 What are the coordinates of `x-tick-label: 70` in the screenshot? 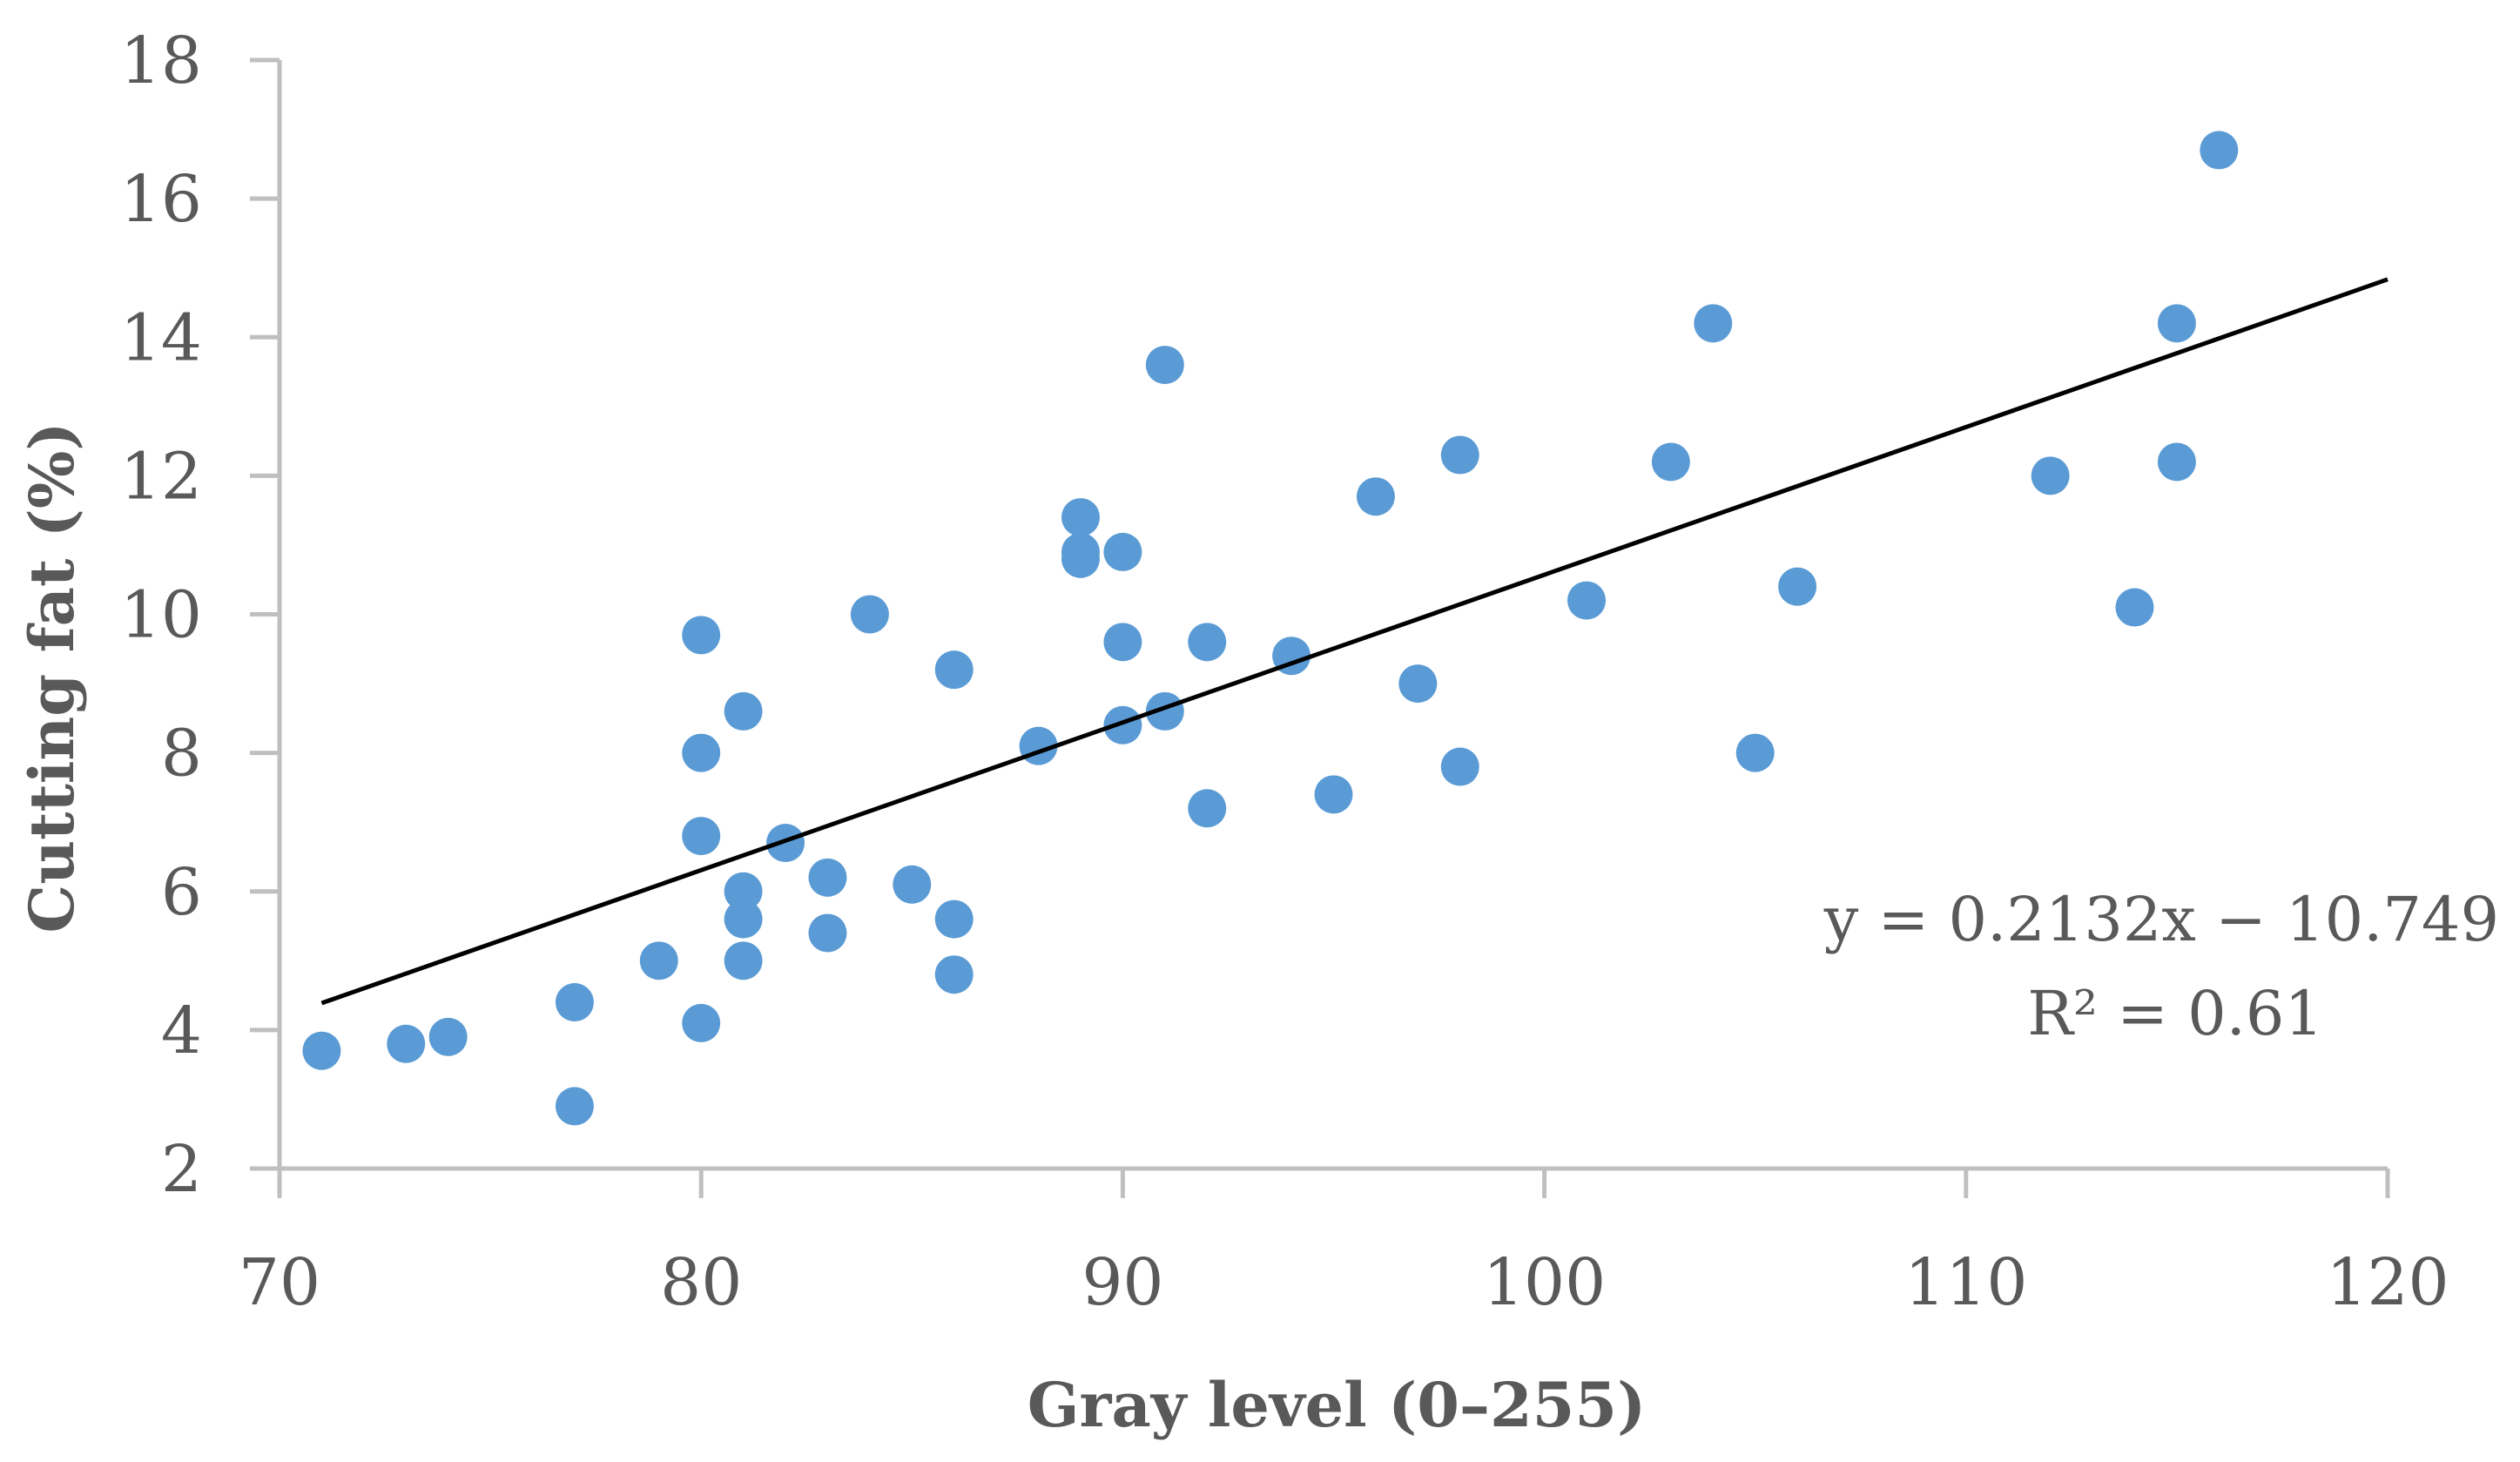 It's located at (279, 1282).